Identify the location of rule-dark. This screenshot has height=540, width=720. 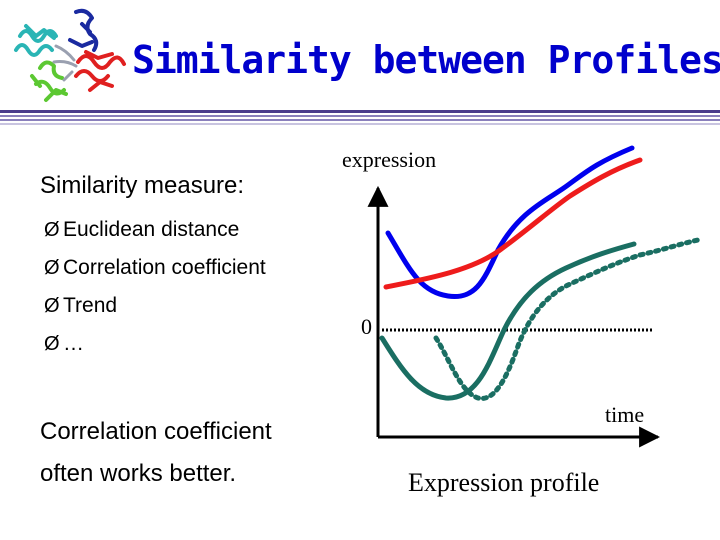
(360, 111).